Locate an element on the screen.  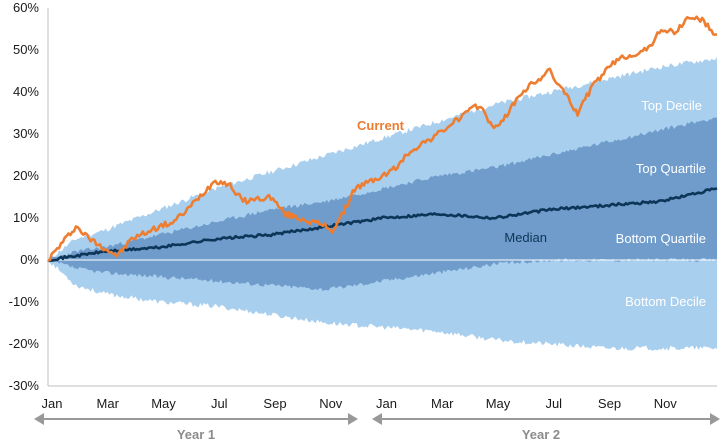
year2-label: Year 2 is located at coordinates (541, 434).